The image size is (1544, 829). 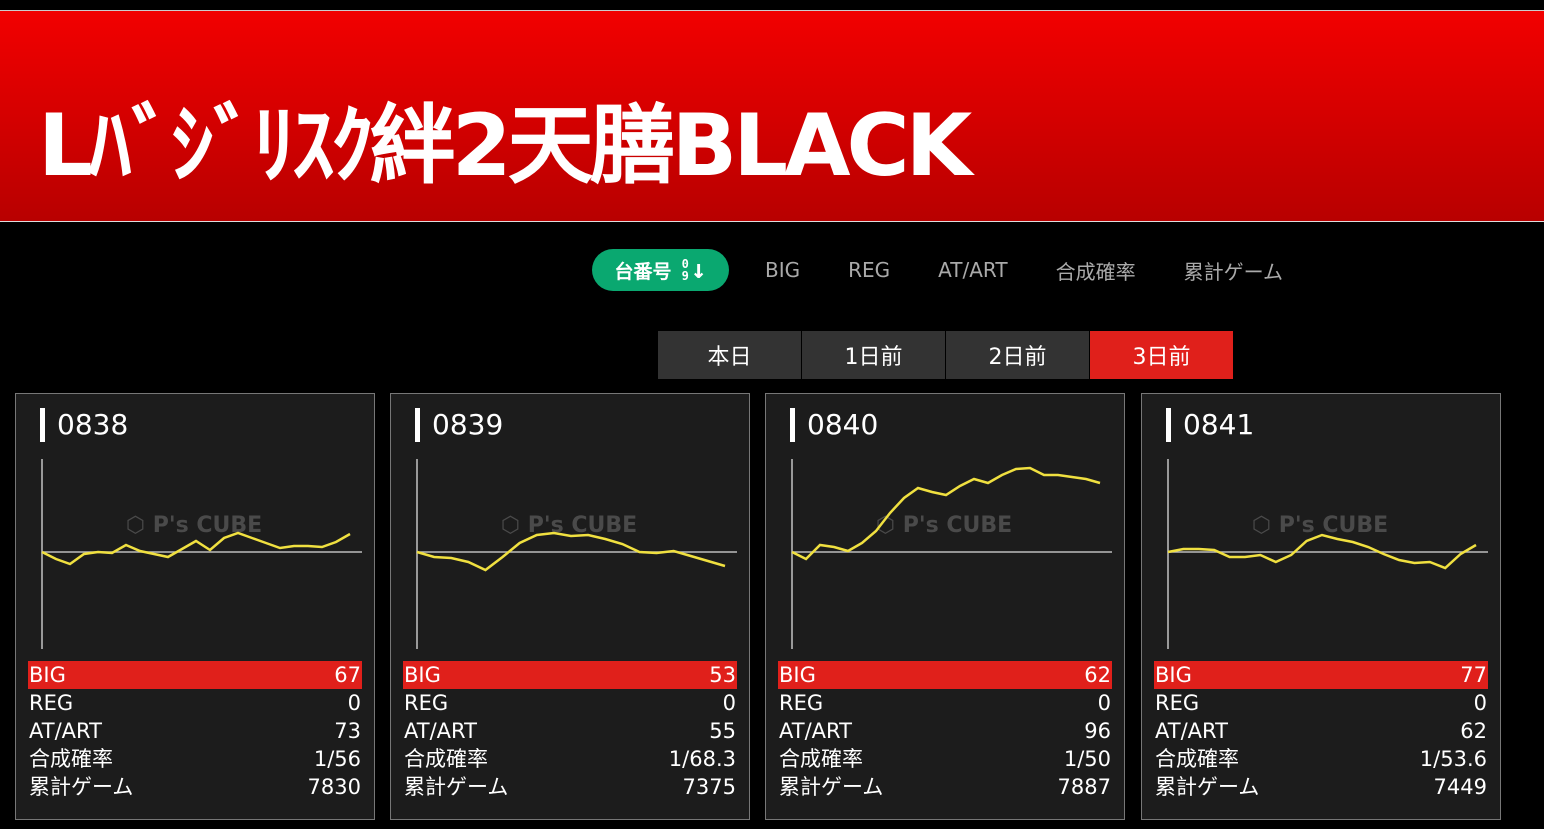 What do you see at coordinates (1233, 271) in the screenshot?
I see `sort-total-games: 累計ゲーム` at bounding box center [1233, 271].